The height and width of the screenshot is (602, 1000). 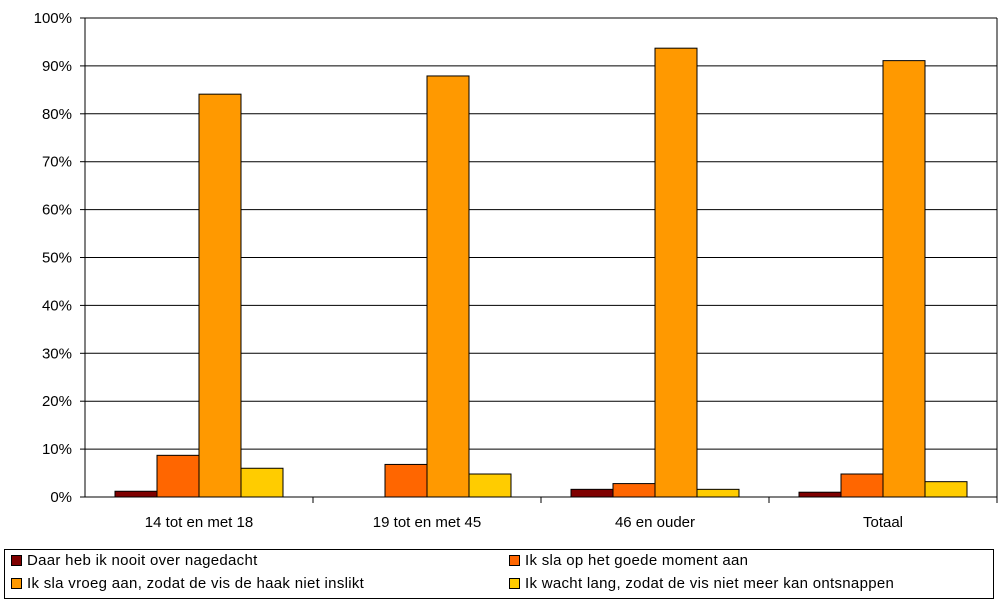 What do you see at coordinates (199, 522) in the screenshot?
I see `x-tick-label: 14 tot en met 18` at bounding box center [199, 522].